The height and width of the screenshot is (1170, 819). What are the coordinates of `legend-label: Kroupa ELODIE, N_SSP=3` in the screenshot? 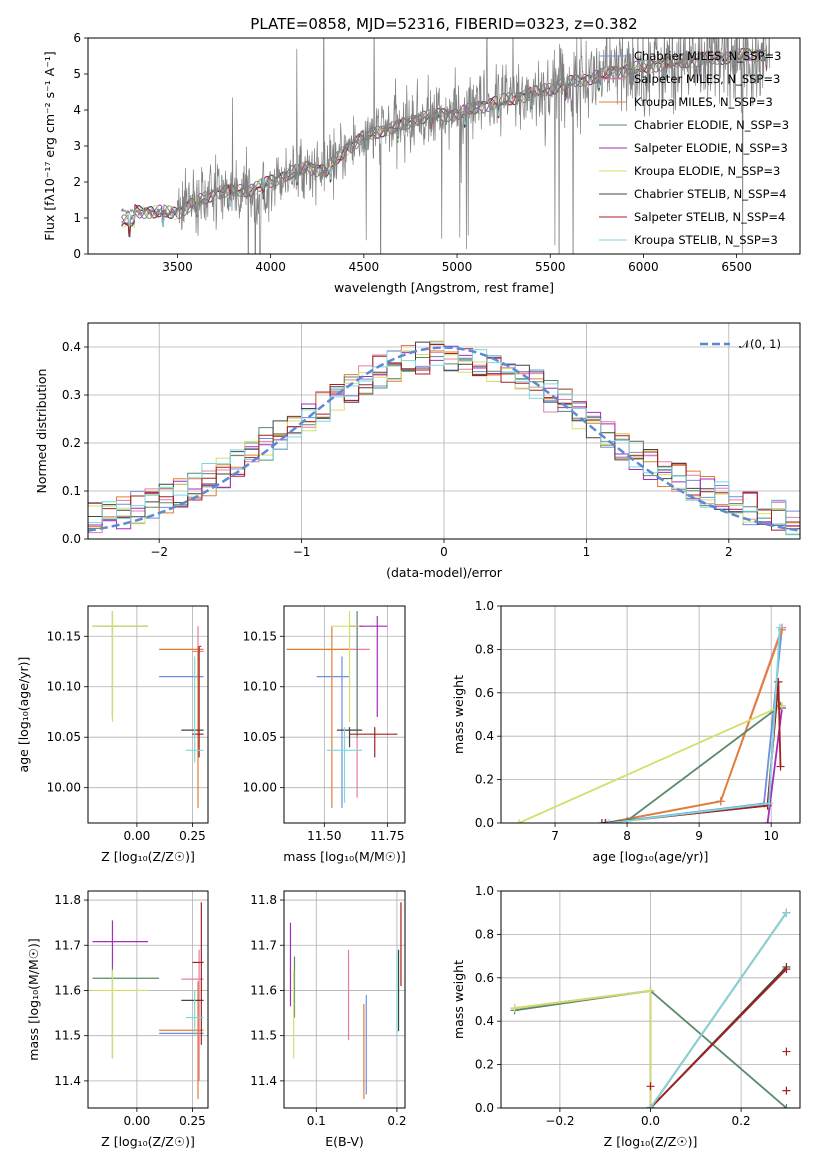 It's located at (707, 171).